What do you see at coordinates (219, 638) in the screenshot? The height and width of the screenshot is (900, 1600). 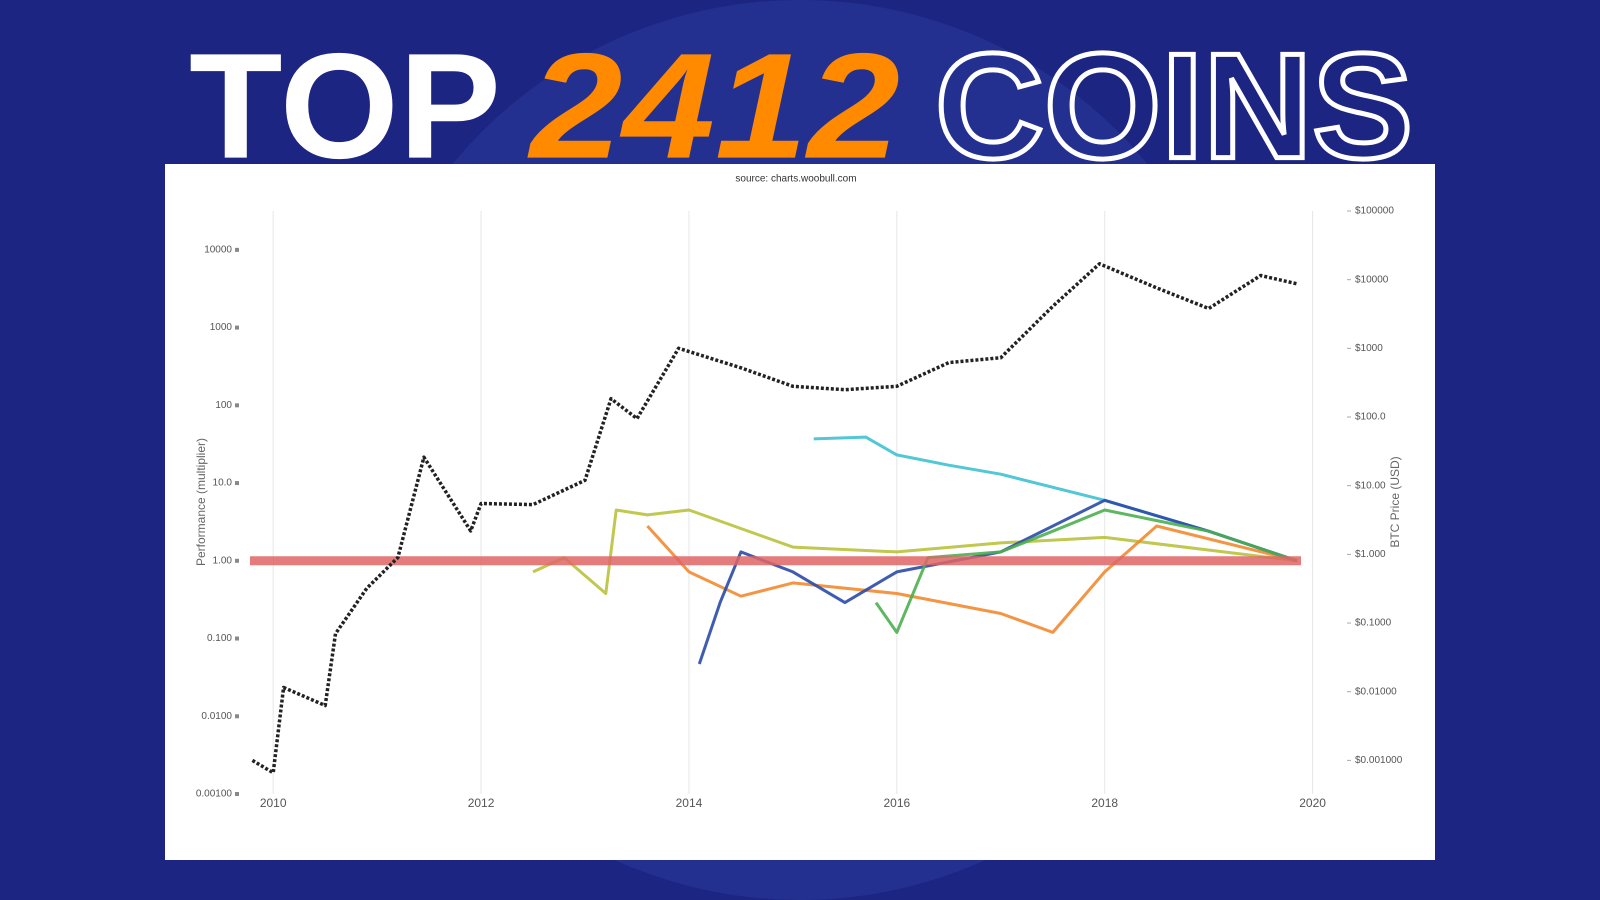 I see `y-tick-label: 0.100` at bounding box center [219, 638].